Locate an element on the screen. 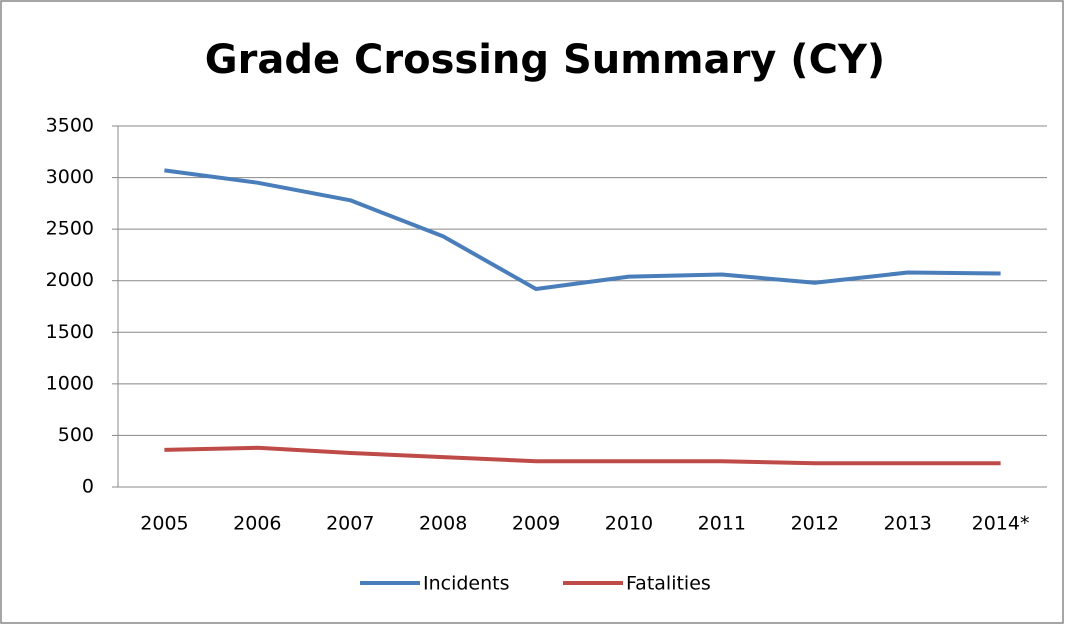 The image size is (1067, 626). y-tick-label: 500 is located at coordinates (76, 435).